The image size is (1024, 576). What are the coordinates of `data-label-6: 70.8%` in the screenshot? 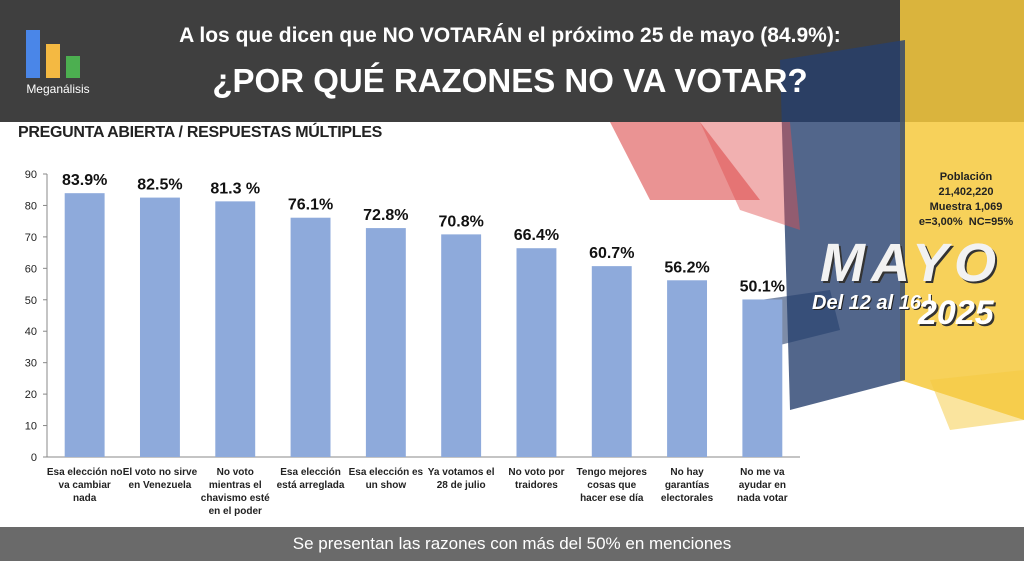 It's located at (460, 221).